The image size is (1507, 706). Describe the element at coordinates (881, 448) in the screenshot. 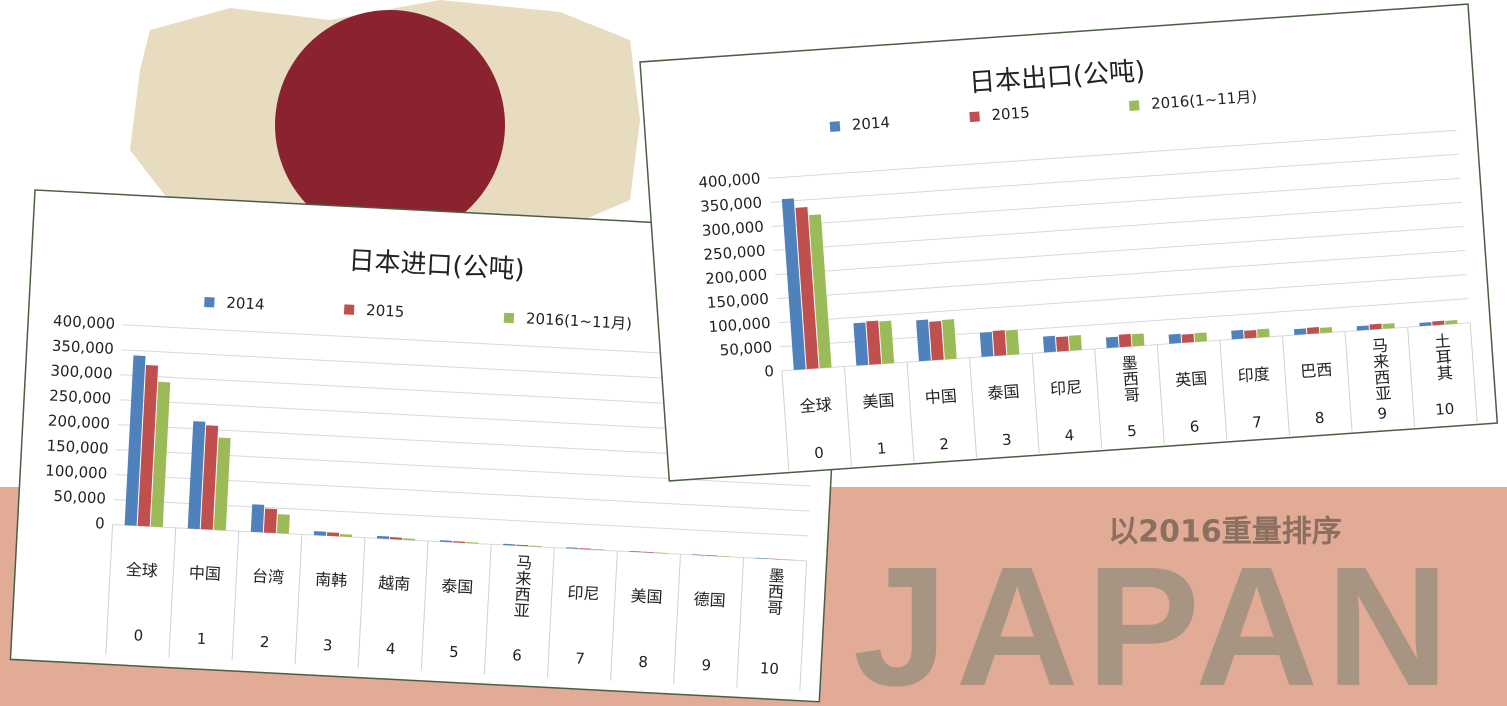

I see `category-number: 1` at that location.